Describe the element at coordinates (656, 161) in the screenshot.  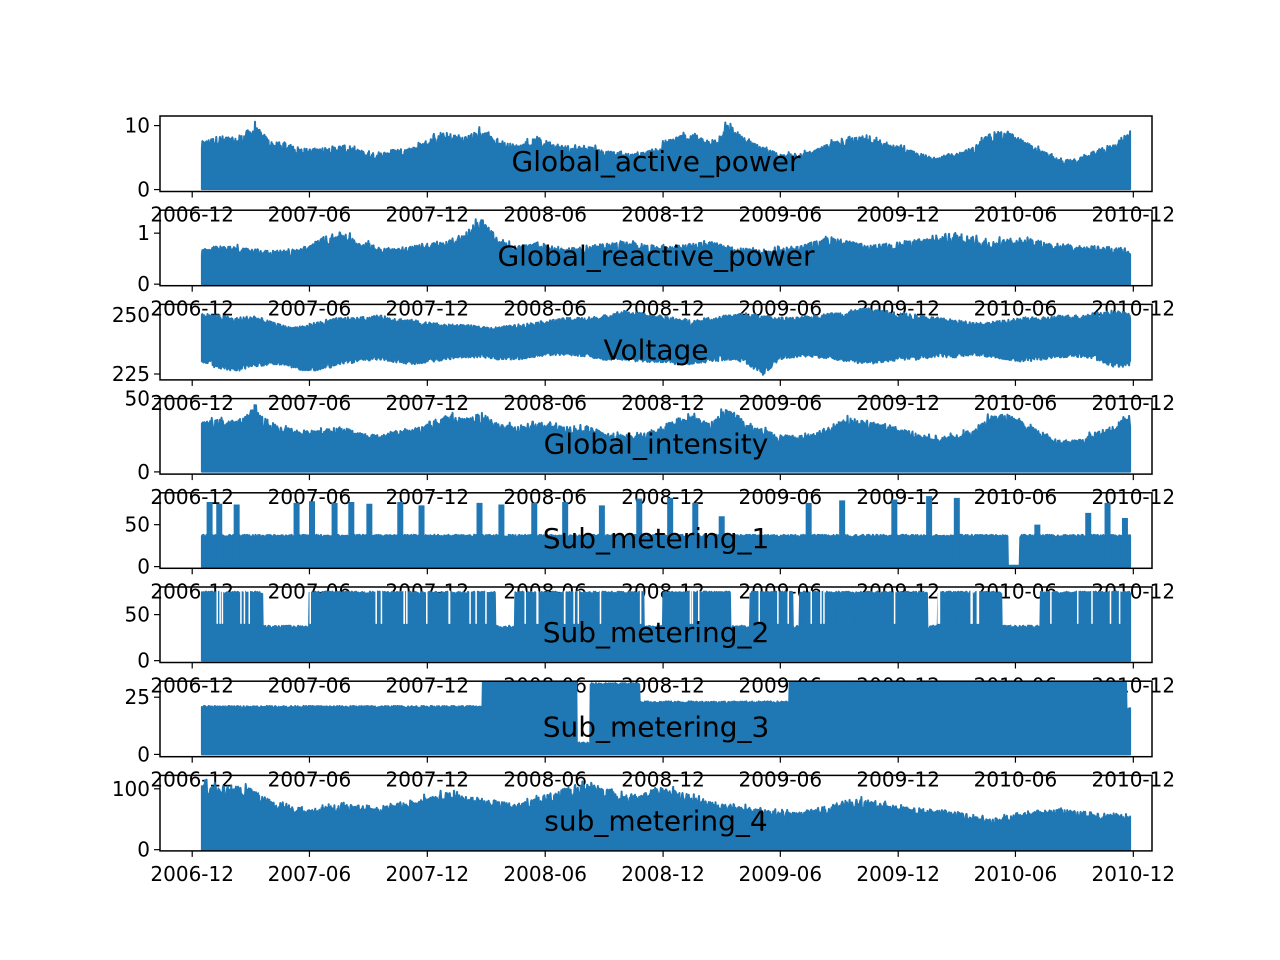
I see `panel-title: Global_active_power` at that location.